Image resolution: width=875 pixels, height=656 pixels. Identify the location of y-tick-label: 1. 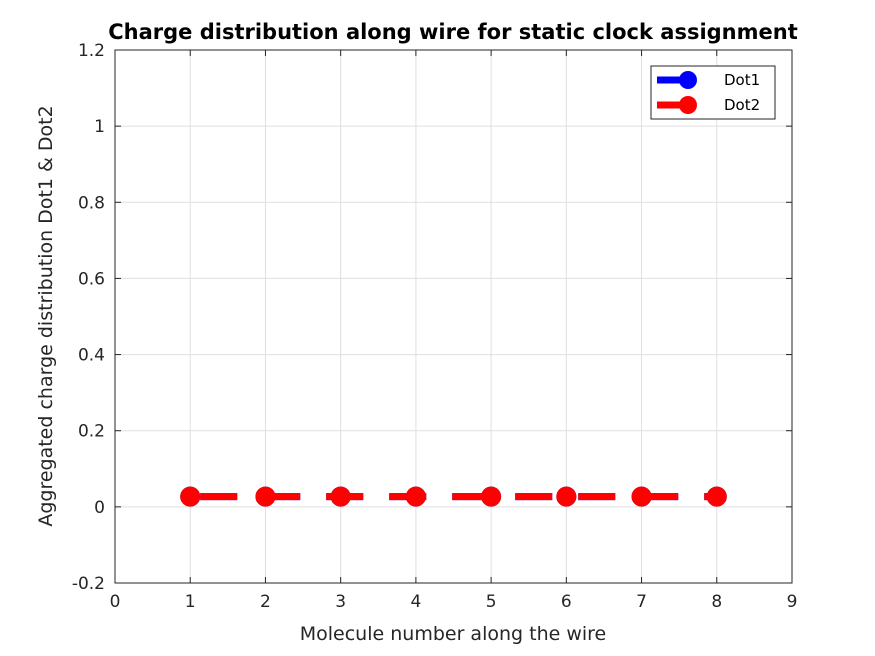
(99, 127).